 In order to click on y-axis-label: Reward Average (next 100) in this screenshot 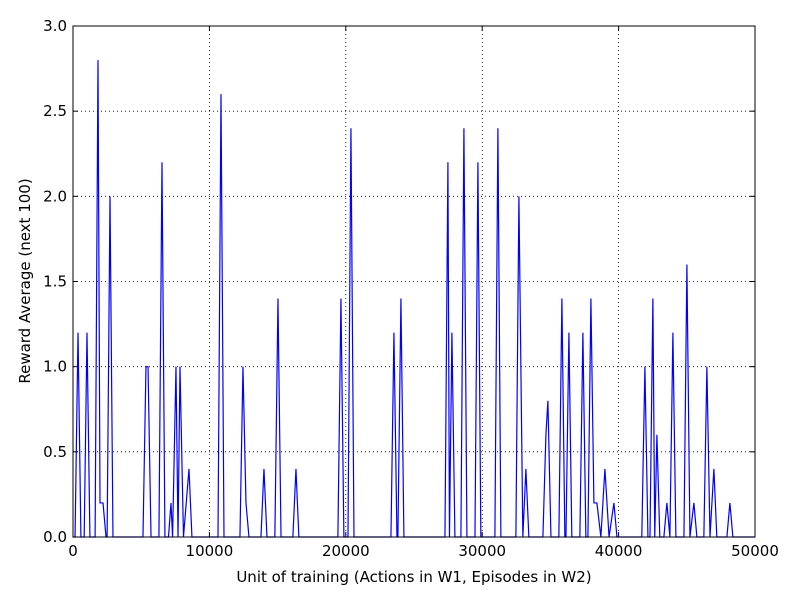, I will do `click(25, 280)`.